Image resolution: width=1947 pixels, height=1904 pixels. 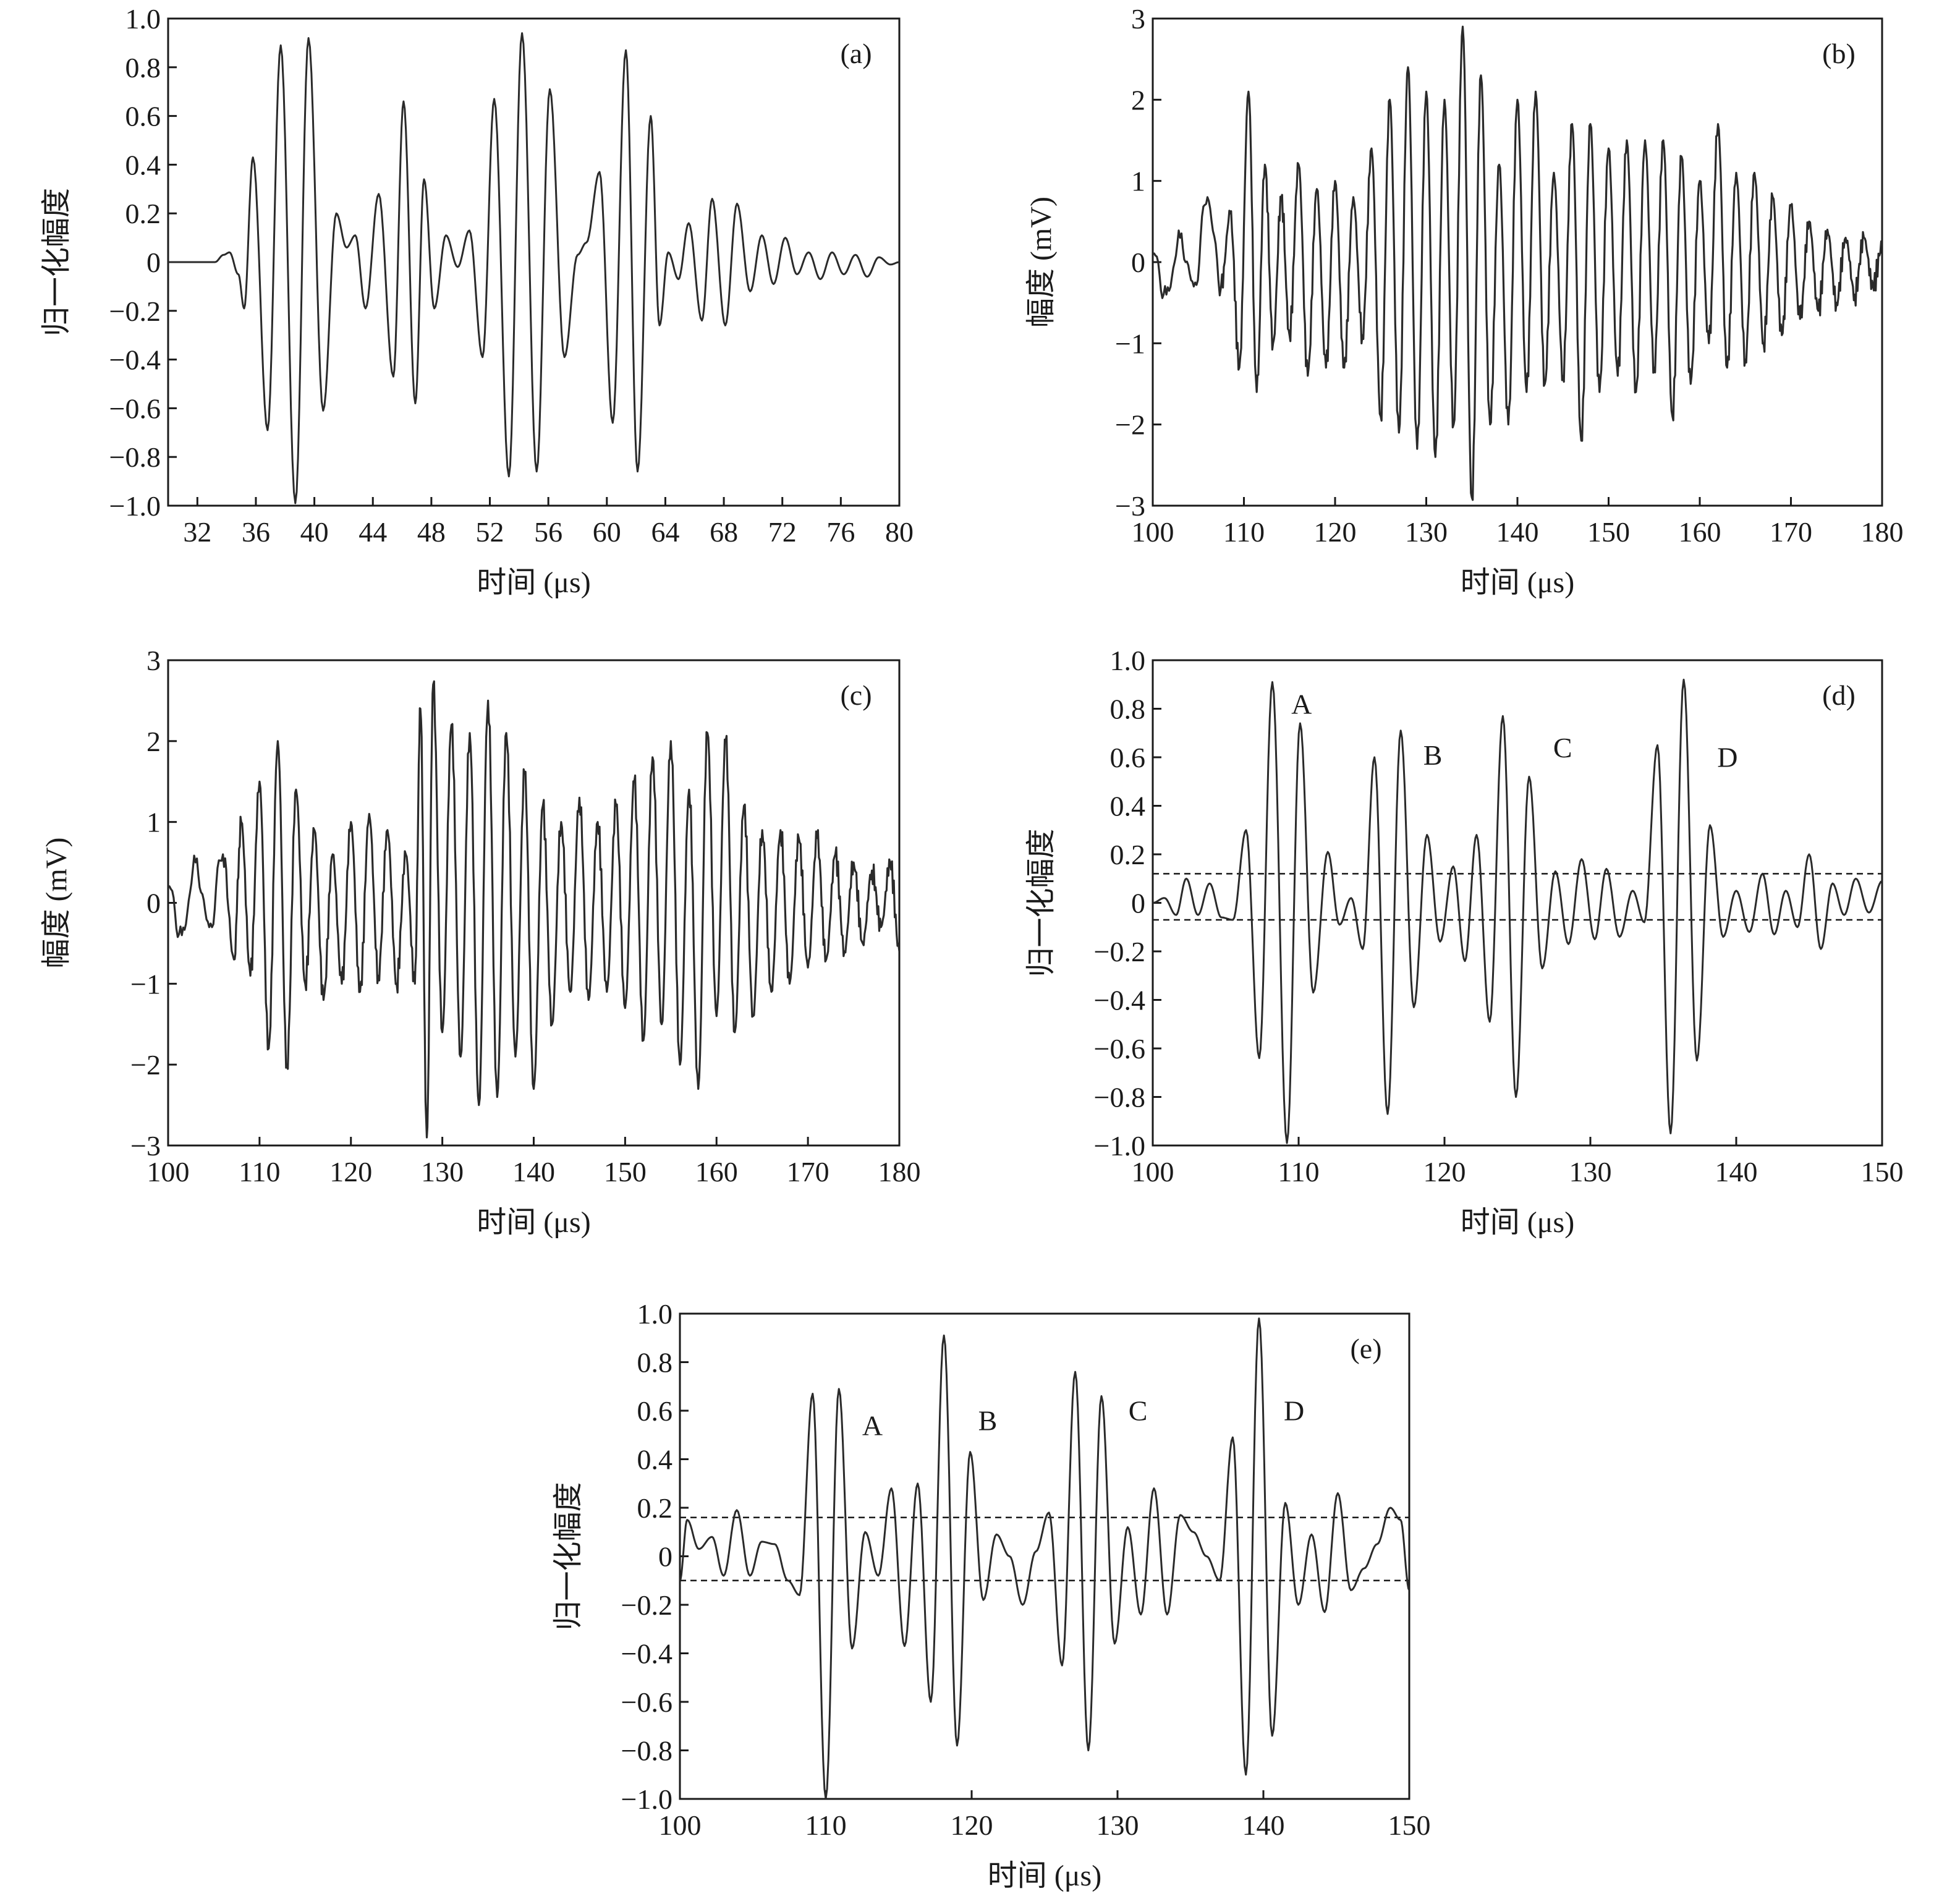 What do you see at coordinates (1445, 1172) in the screenshot?
I see `x-tick-label-d: 120` at bounding box center [1445, 1172].